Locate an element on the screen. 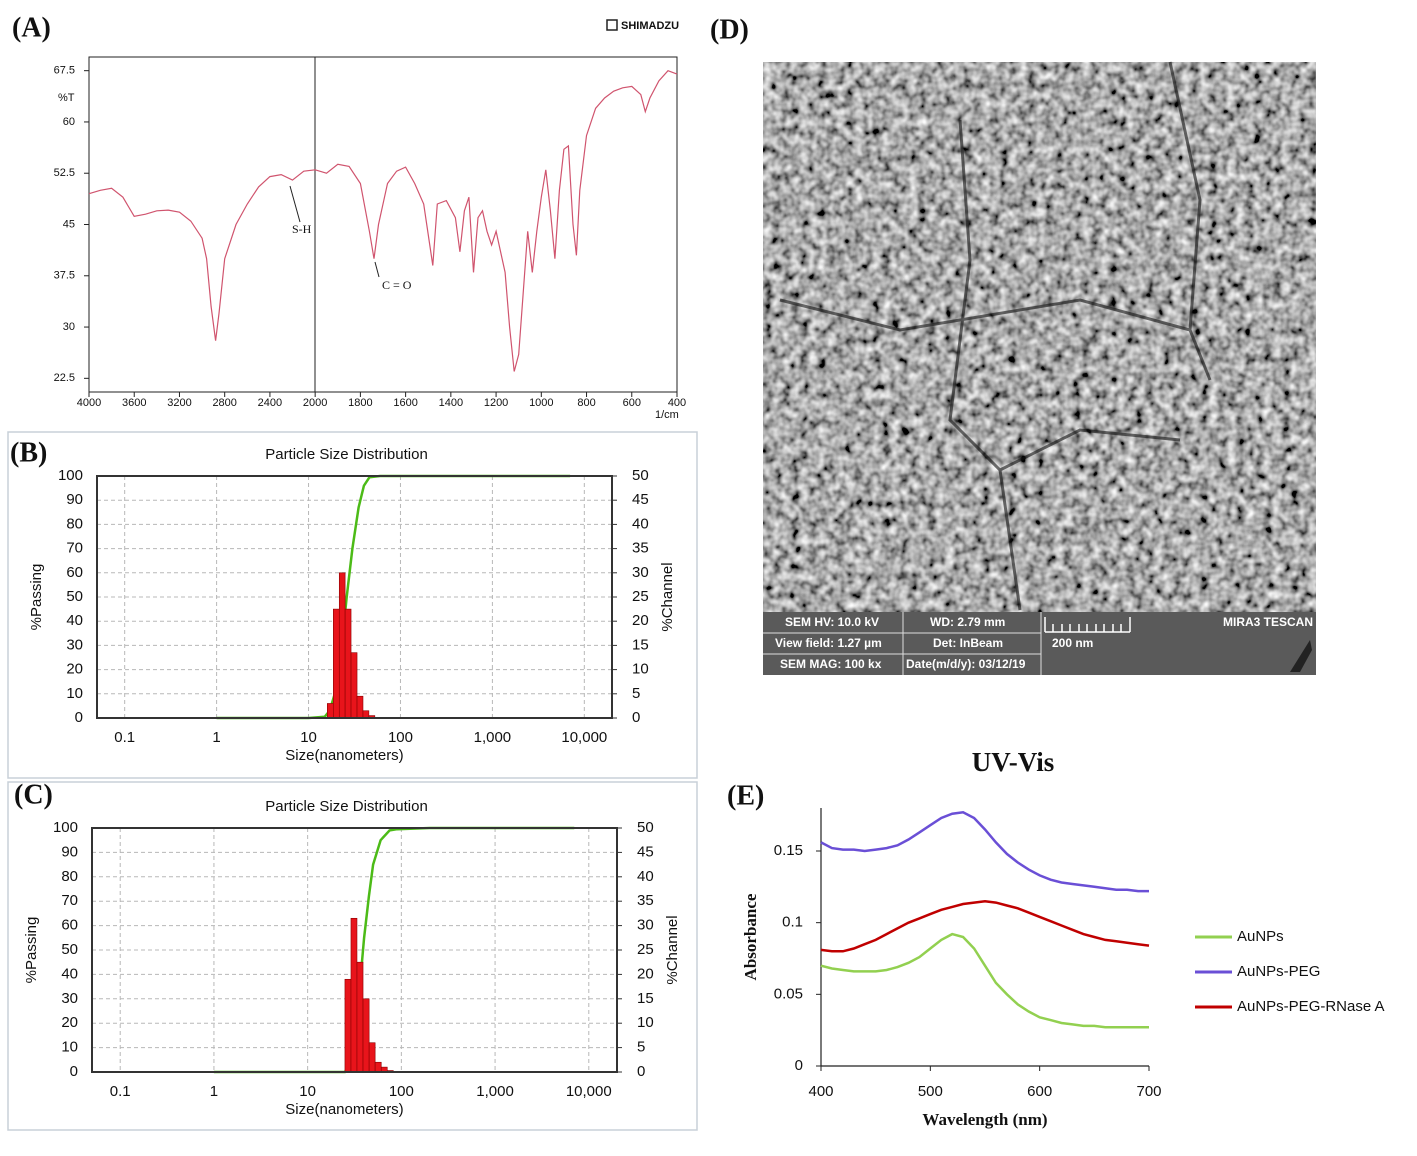 The image size is (1417, 1156). sem-info: Det: InBeam is located at coordinates (968, 643).